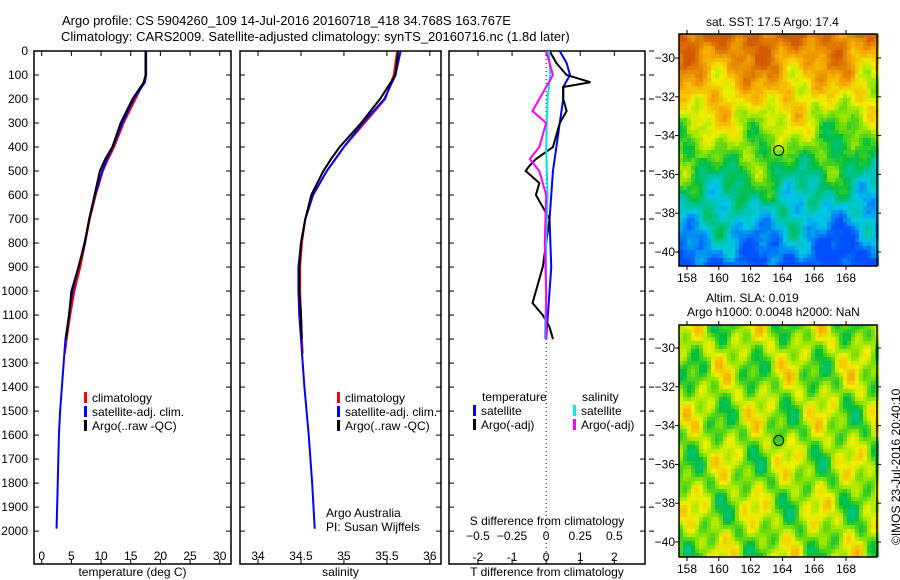 The image size is (900, 580). I want to click on y-tick-label: 1200, so click(14, 339).